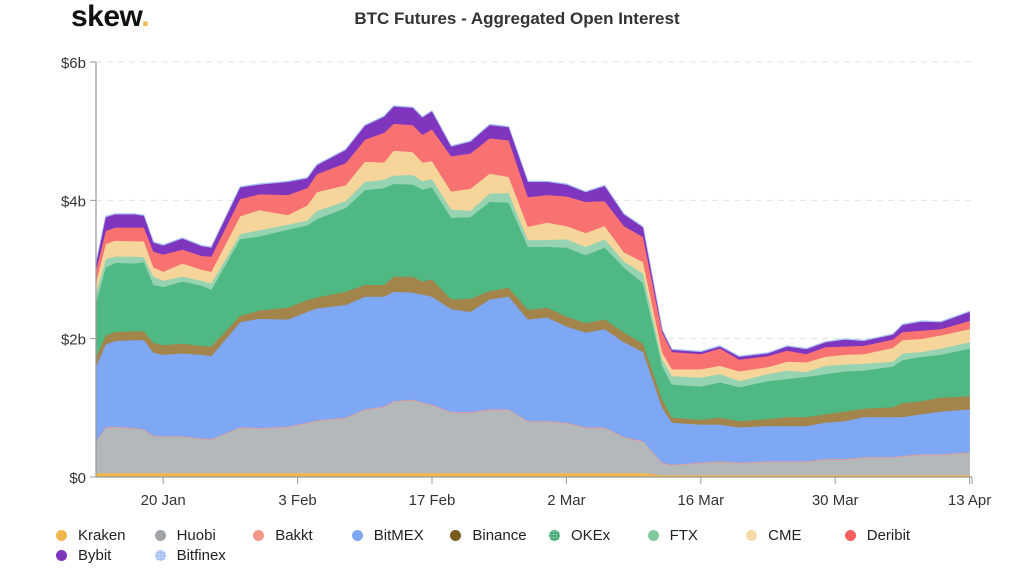 This screenshot has height=572, width=1024. What do you see at coordinates (590, 535) in the screenshot?
I see `legend-label: OKEx` at bounding box center [590, 535].